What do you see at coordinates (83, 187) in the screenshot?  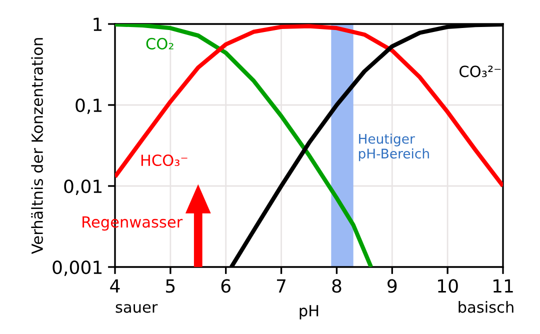 I see `y-tick-label: 0,01` at bounding box center [83, 187].